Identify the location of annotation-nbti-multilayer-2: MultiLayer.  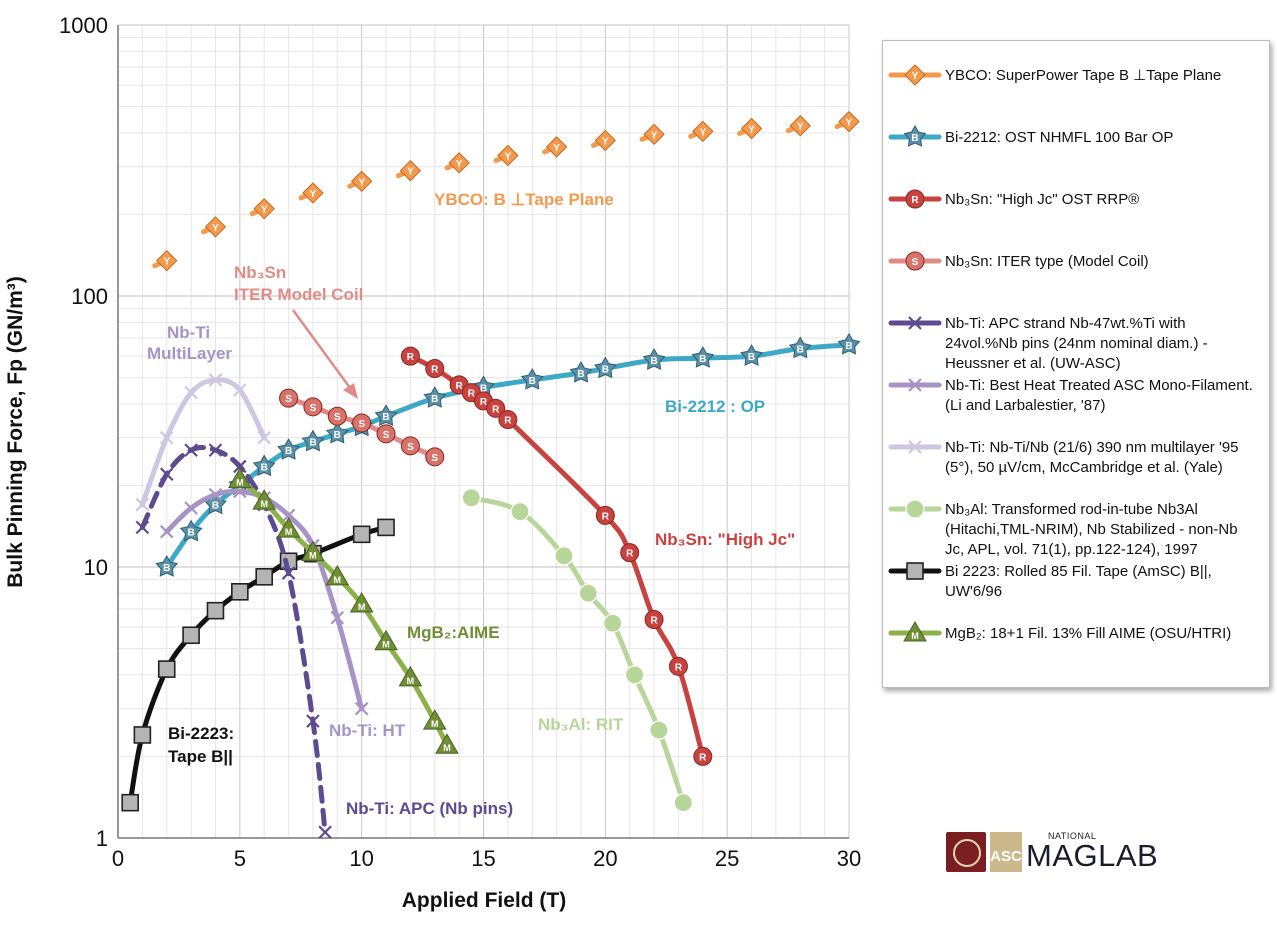
(189, 353).